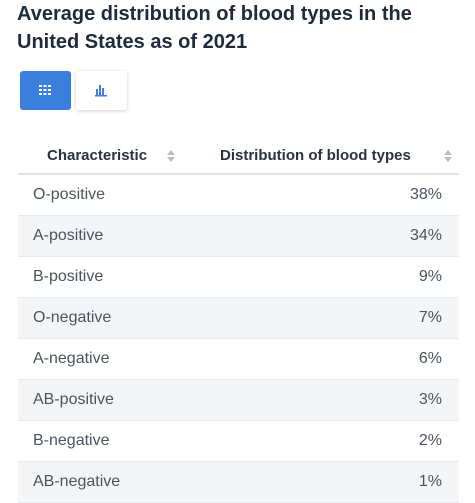 Image resolution: width=475 pixels, height=503 pixels. Describe the element at coordinates (68, 276) in the screenshot. I see `row-label: B-positive` at that location.